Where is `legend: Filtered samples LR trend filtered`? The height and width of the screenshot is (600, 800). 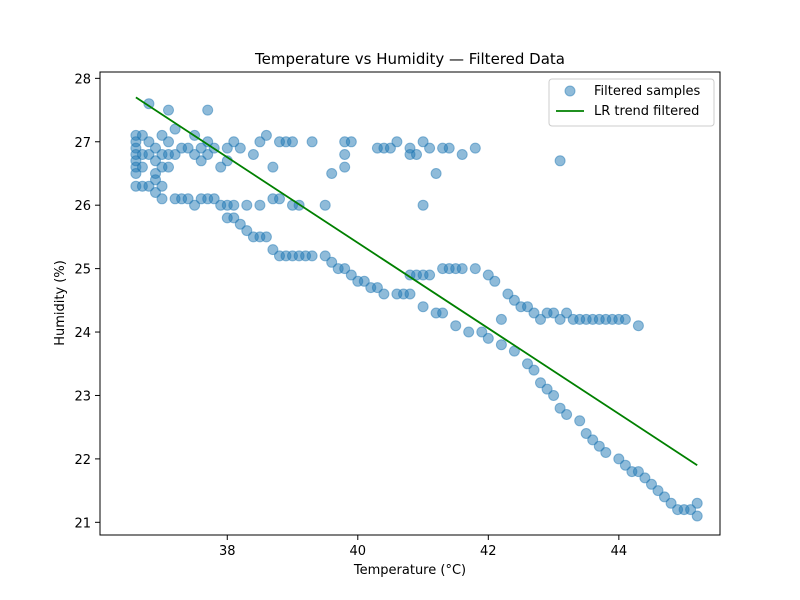
legend: Filtered samples LR trend filtered is located at coordinates (631, 102).